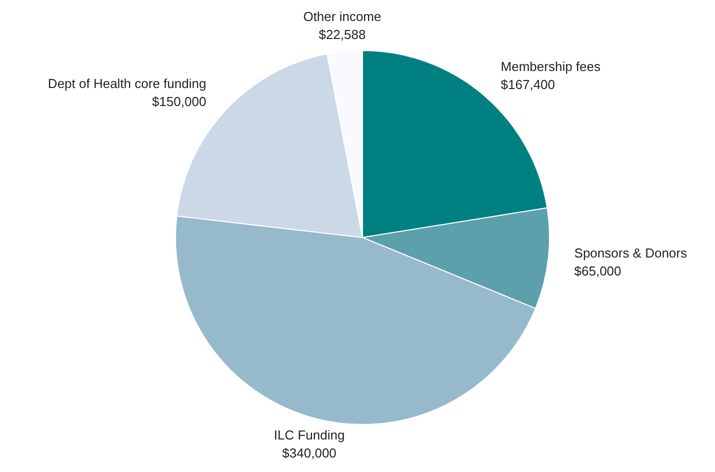 The image size is (715, 472). I want to click on data-label: $22,588, so click(342, 34).